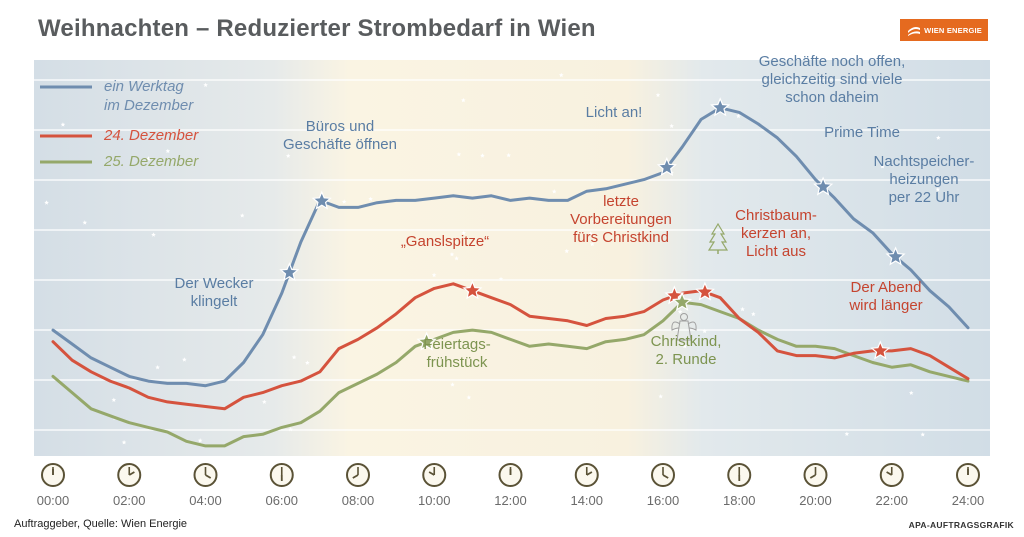 The width and height of the screenshot is (1024, 537). What do you see at coordinates (924, 161) in the screenshot?
I see `annotation-line: Nachtspeicher-` at bounding box center [924, 161].